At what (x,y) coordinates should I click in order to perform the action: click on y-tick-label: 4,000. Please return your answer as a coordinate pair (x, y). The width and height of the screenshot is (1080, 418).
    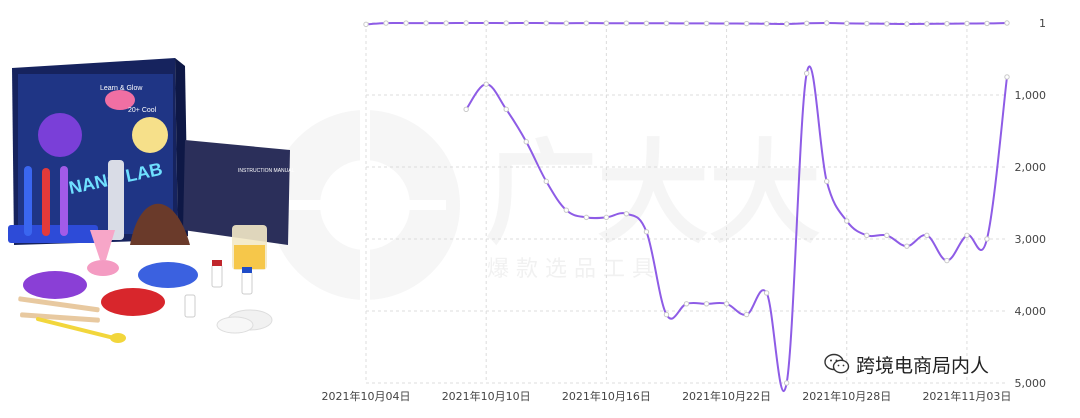
    Looking at the image, I should click on (1031, 311).